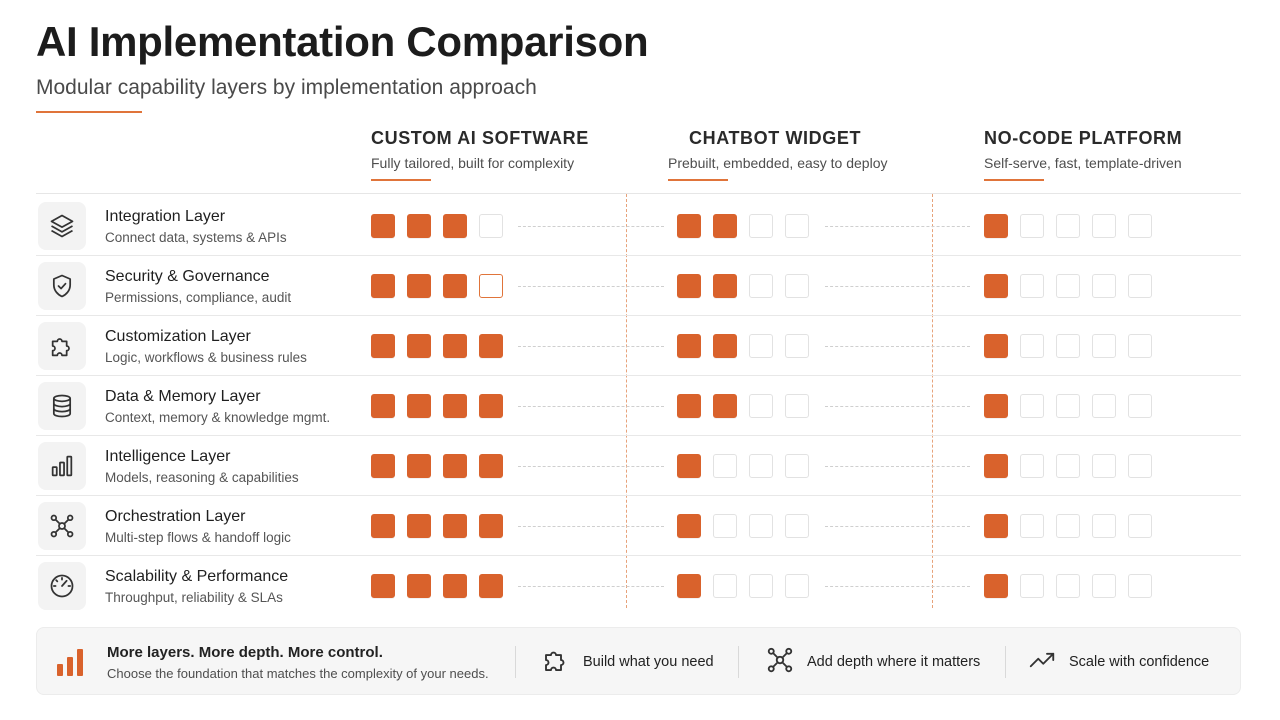  I want to click on title-underline, so click(89, 112).